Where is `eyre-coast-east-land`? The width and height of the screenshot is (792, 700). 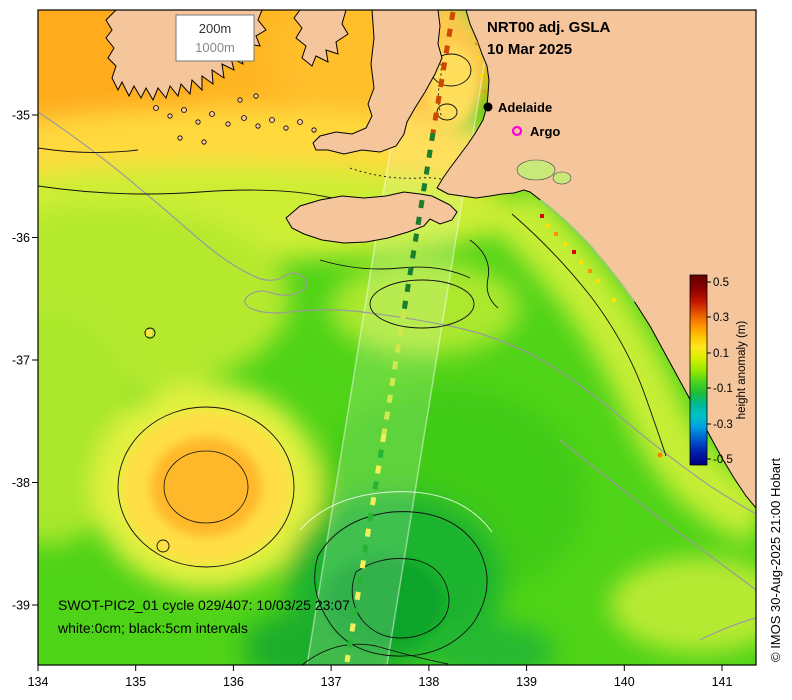 eyre-coast-east-land is located at coordinates (321, 38).